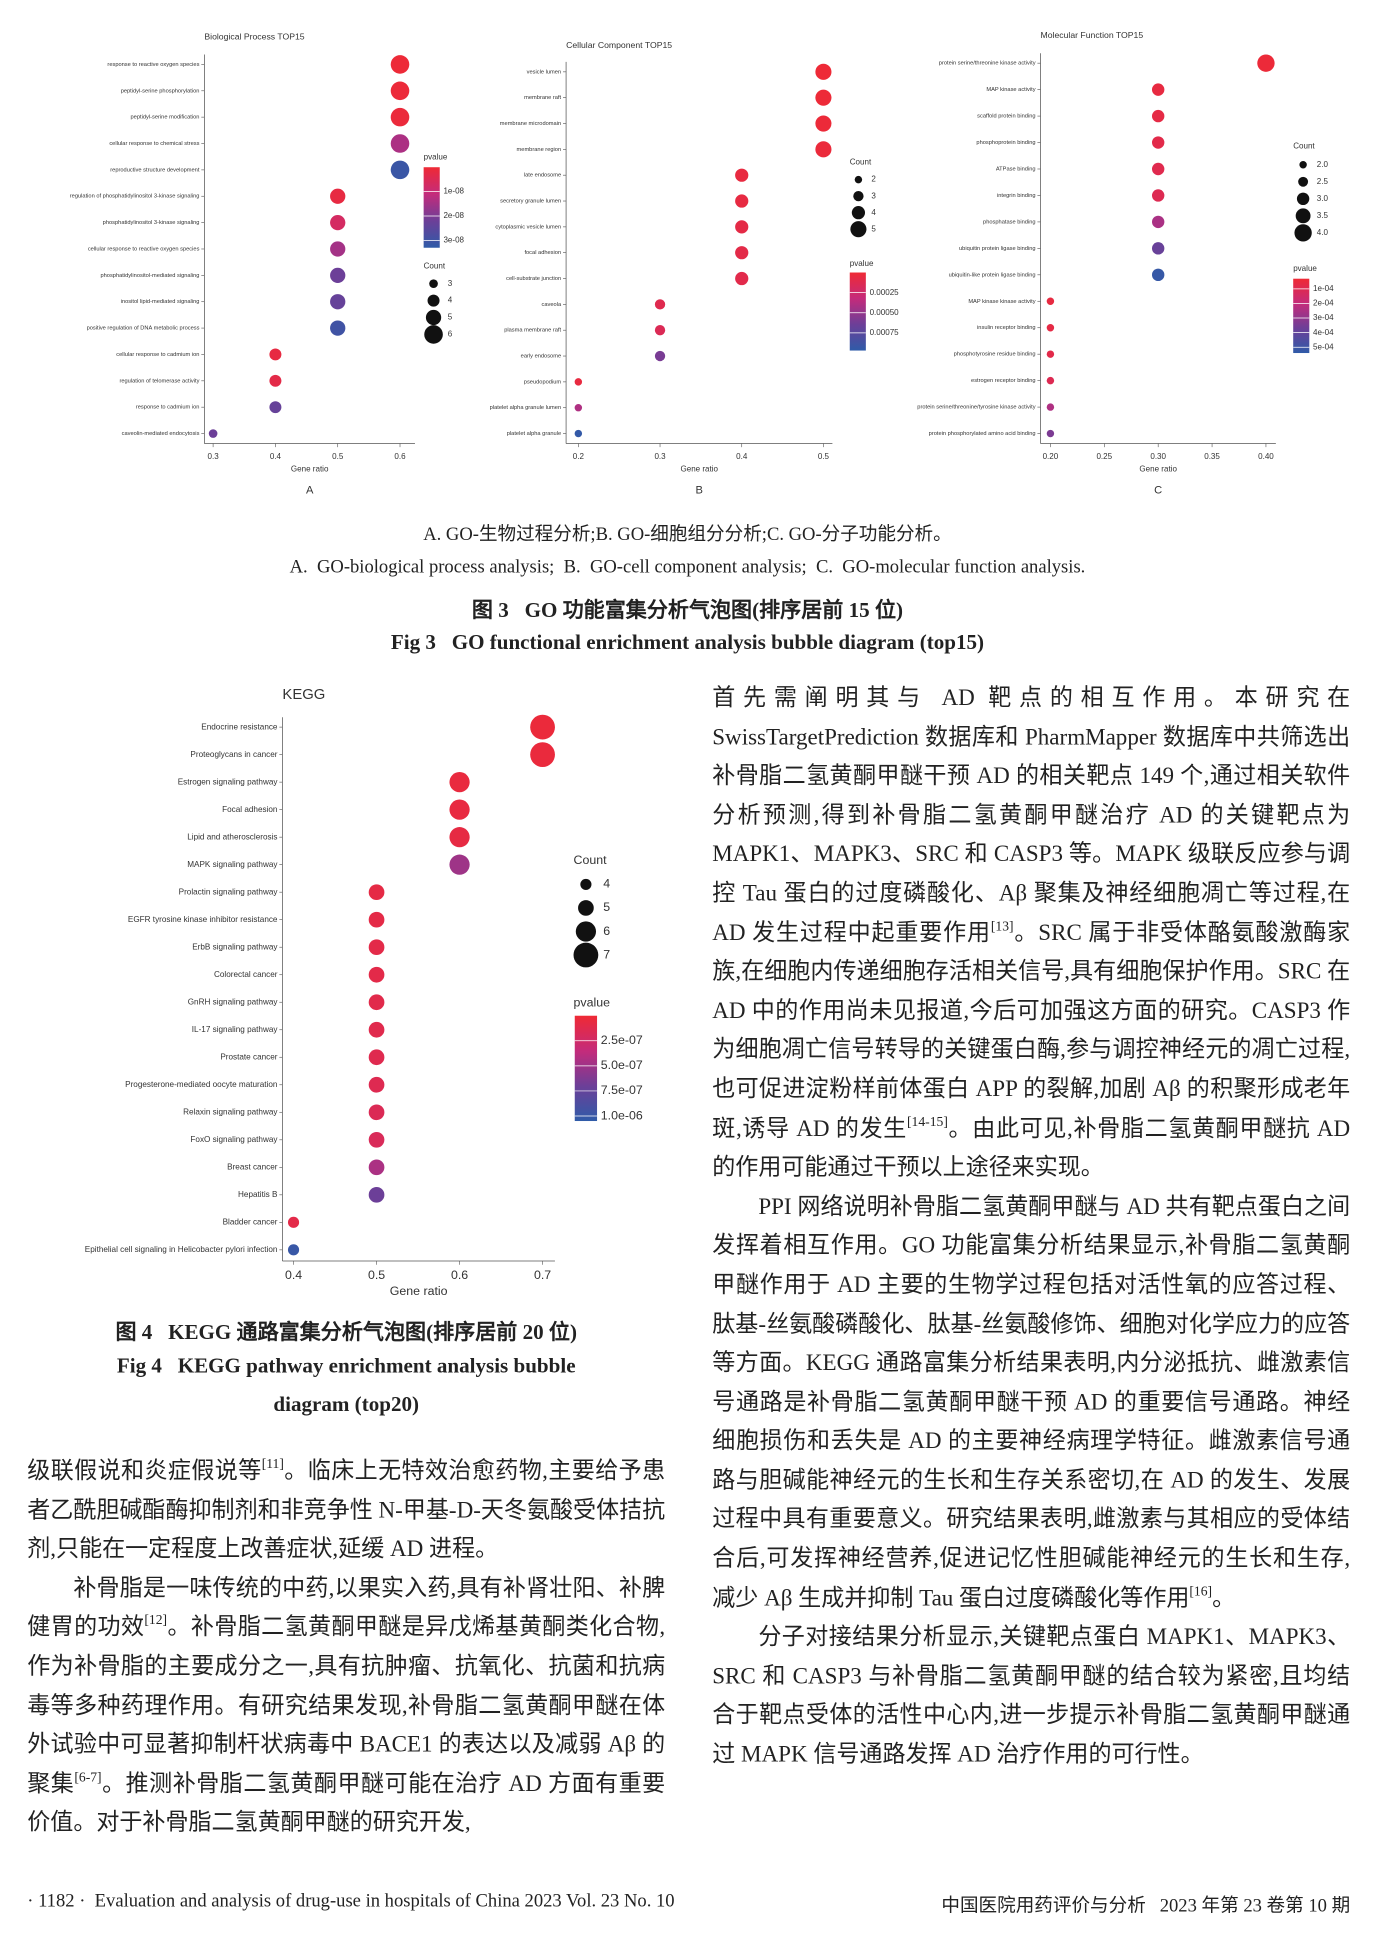  I want to click on legend-label: 5.0e-07, so click(622, 1065).